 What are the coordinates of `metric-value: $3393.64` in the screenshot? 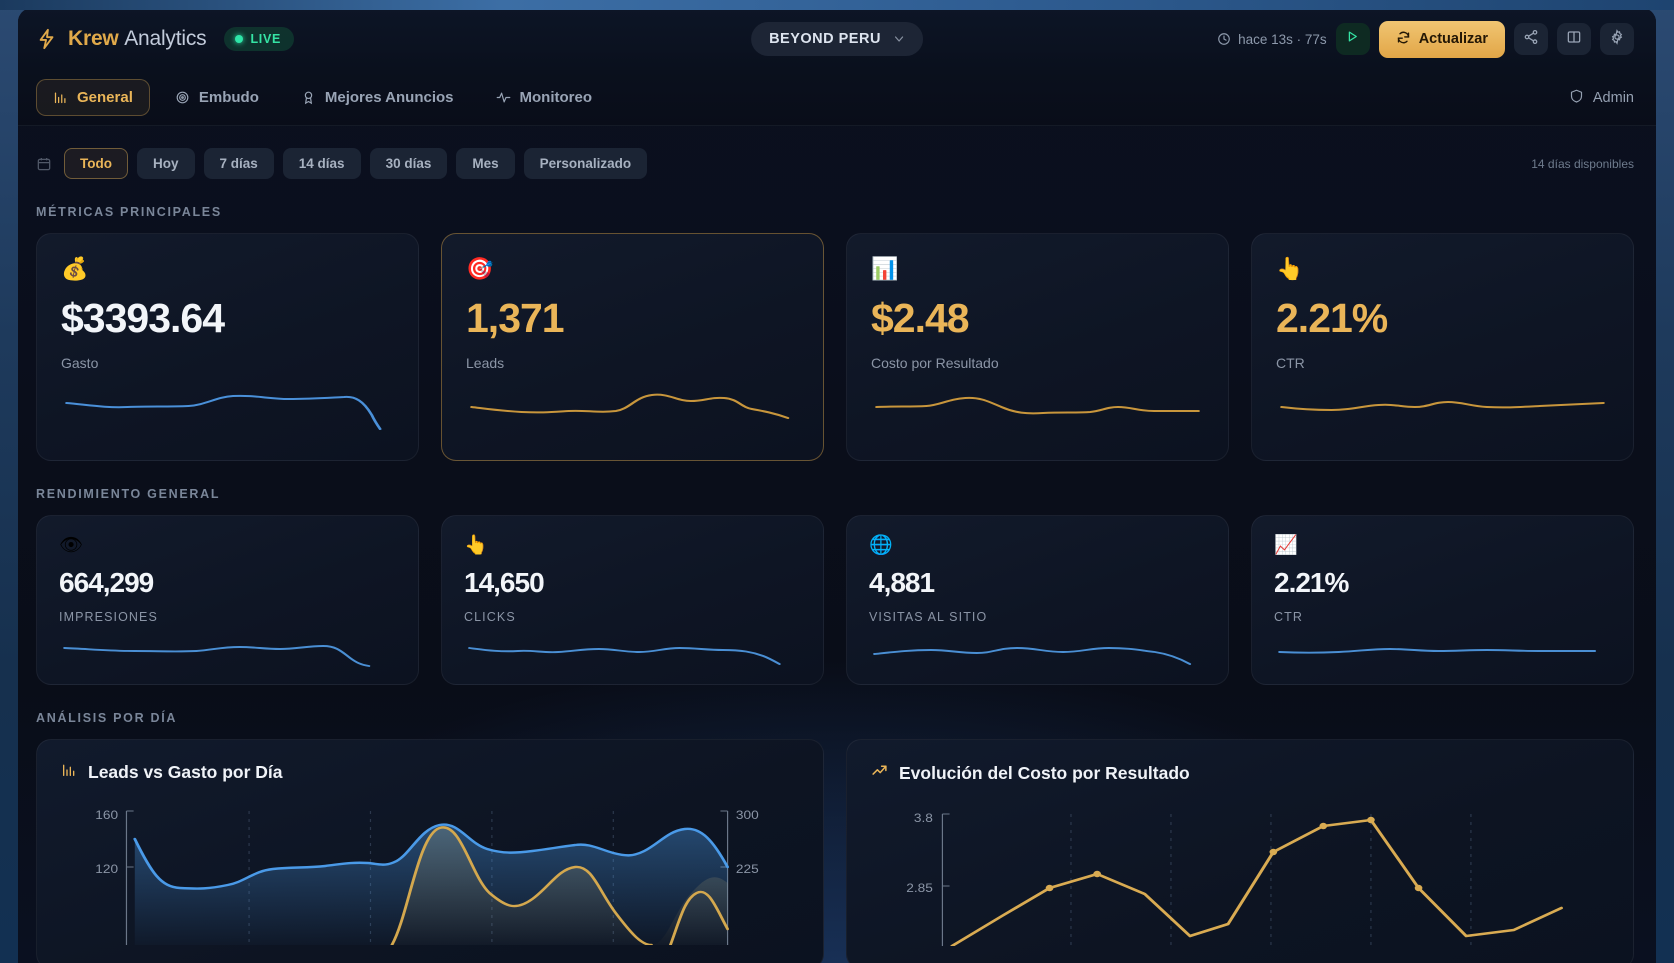 It's located at (143, 318).